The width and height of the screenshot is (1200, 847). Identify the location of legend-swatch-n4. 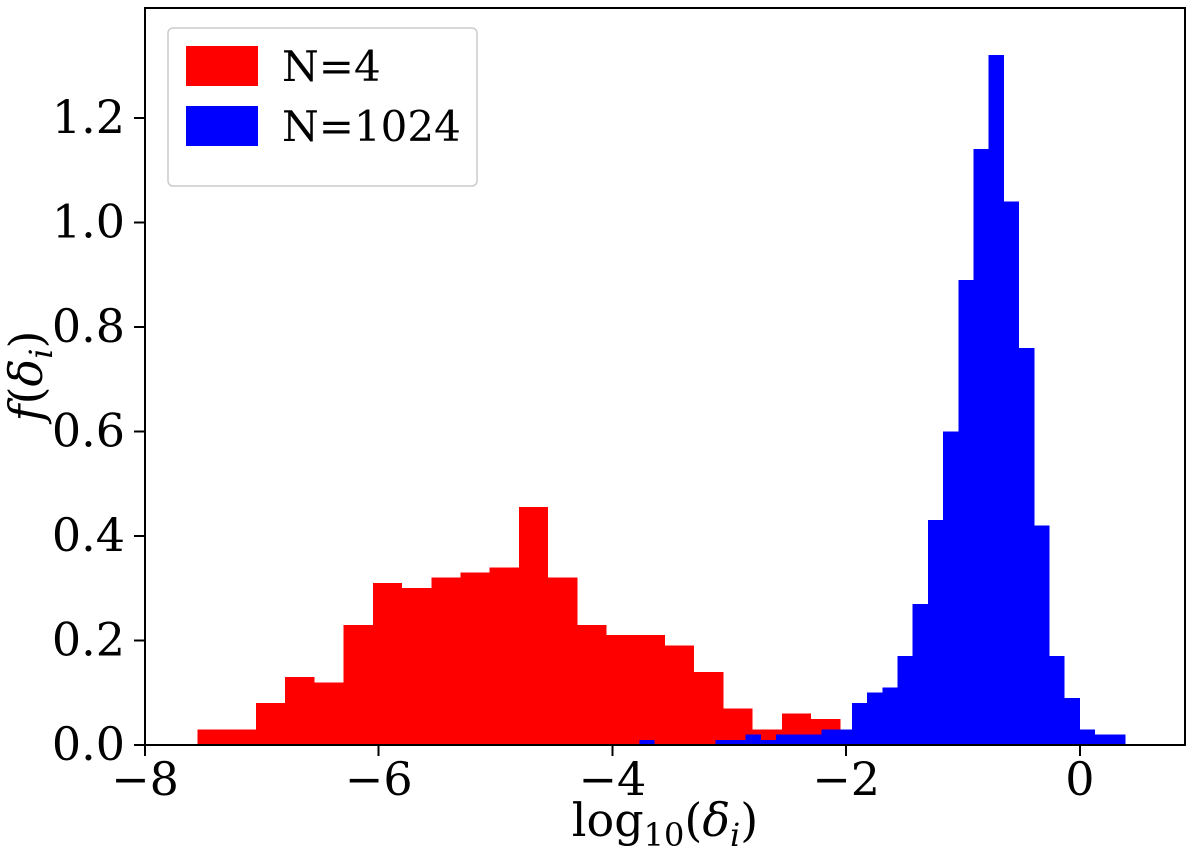
(222, 66).